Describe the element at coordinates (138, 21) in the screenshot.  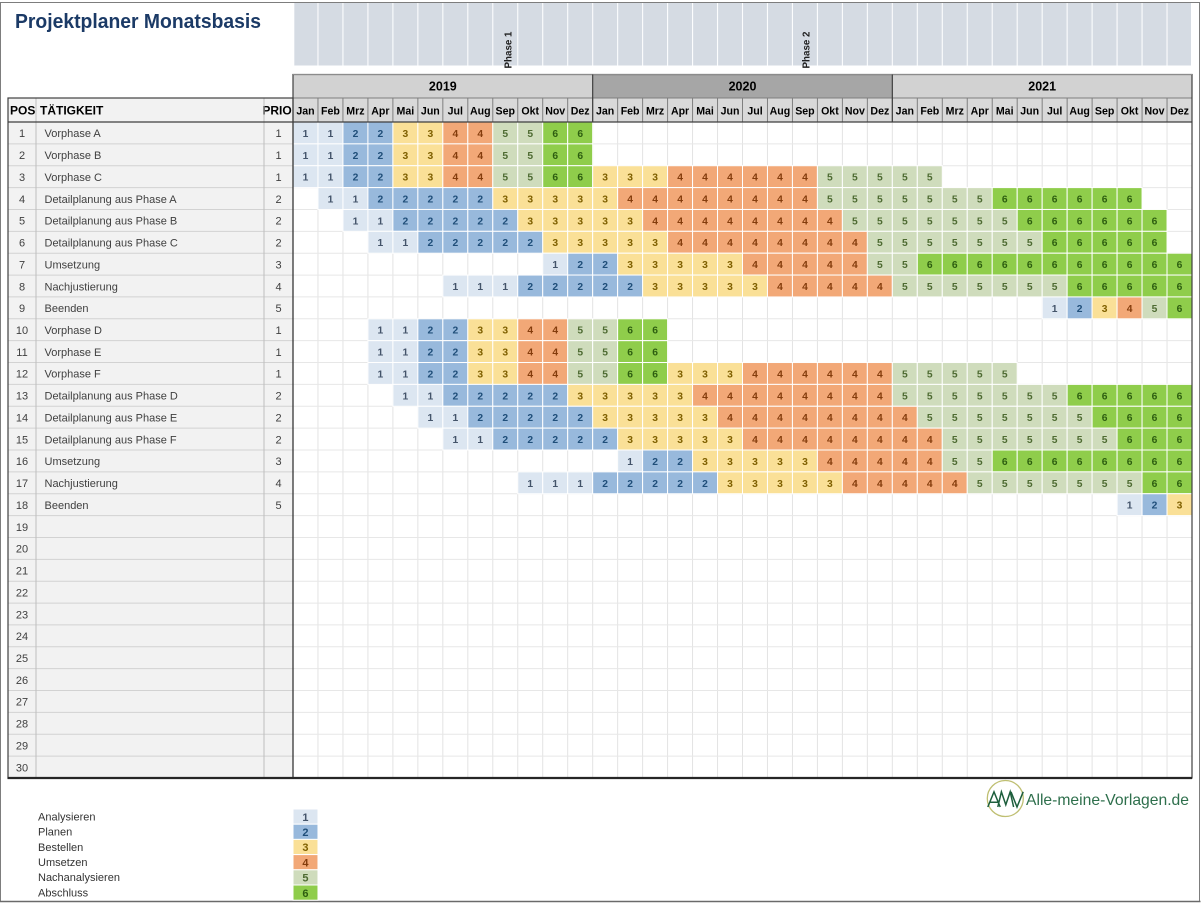
I see `svg-text: Projektplaner Monatsbasis` at that location.